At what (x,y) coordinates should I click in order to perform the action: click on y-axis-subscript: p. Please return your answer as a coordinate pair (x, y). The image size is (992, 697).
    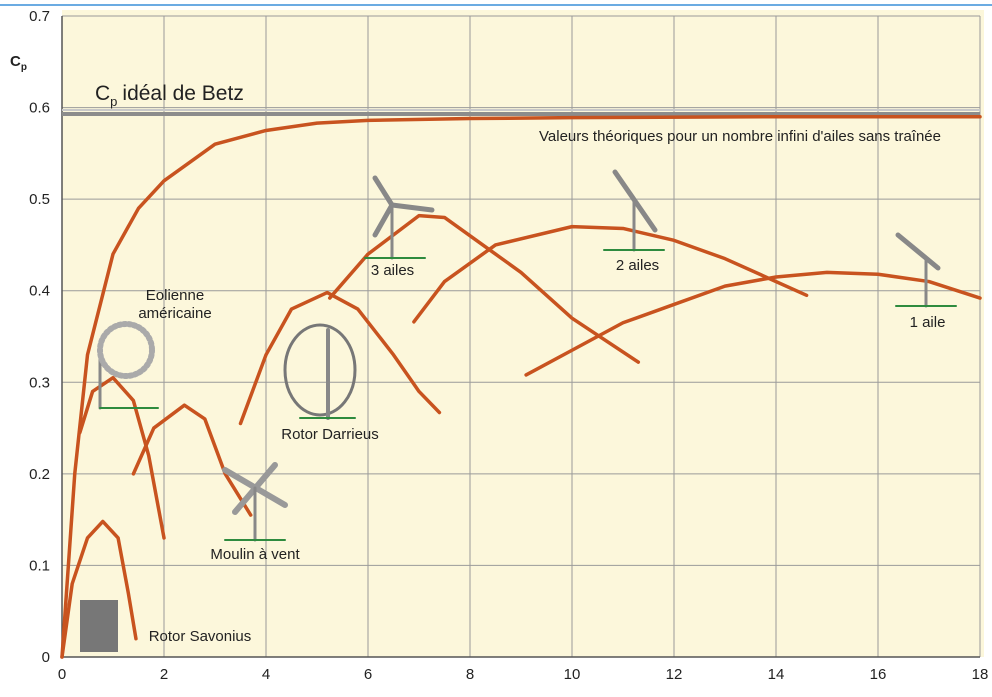
    Looking at the image, I should click on (24, 67).